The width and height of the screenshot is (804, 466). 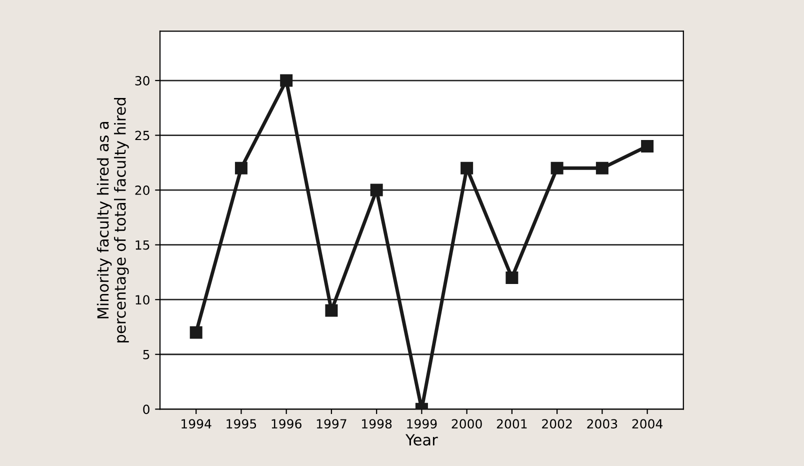 What do you see at coordinates (112, 220) in the screenshot?
I see `y-axis-title: Minority faculty hired as a percentage of total faculty hired` at bounding box center [112, 220].